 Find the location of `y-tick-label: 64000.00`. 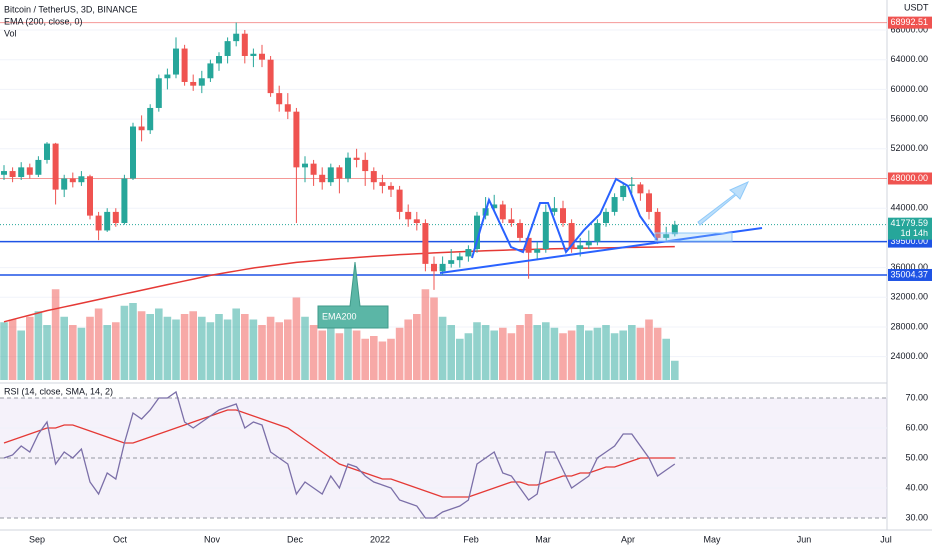

y-tick-label: 64000.00 is located at coordinates (909, 59).